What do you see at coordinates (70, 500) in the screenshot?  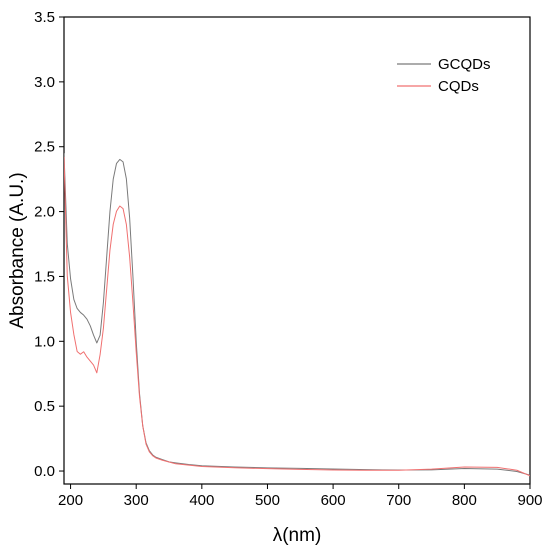 I see `x-tick-label: 200` at bounding box center [70, 500].